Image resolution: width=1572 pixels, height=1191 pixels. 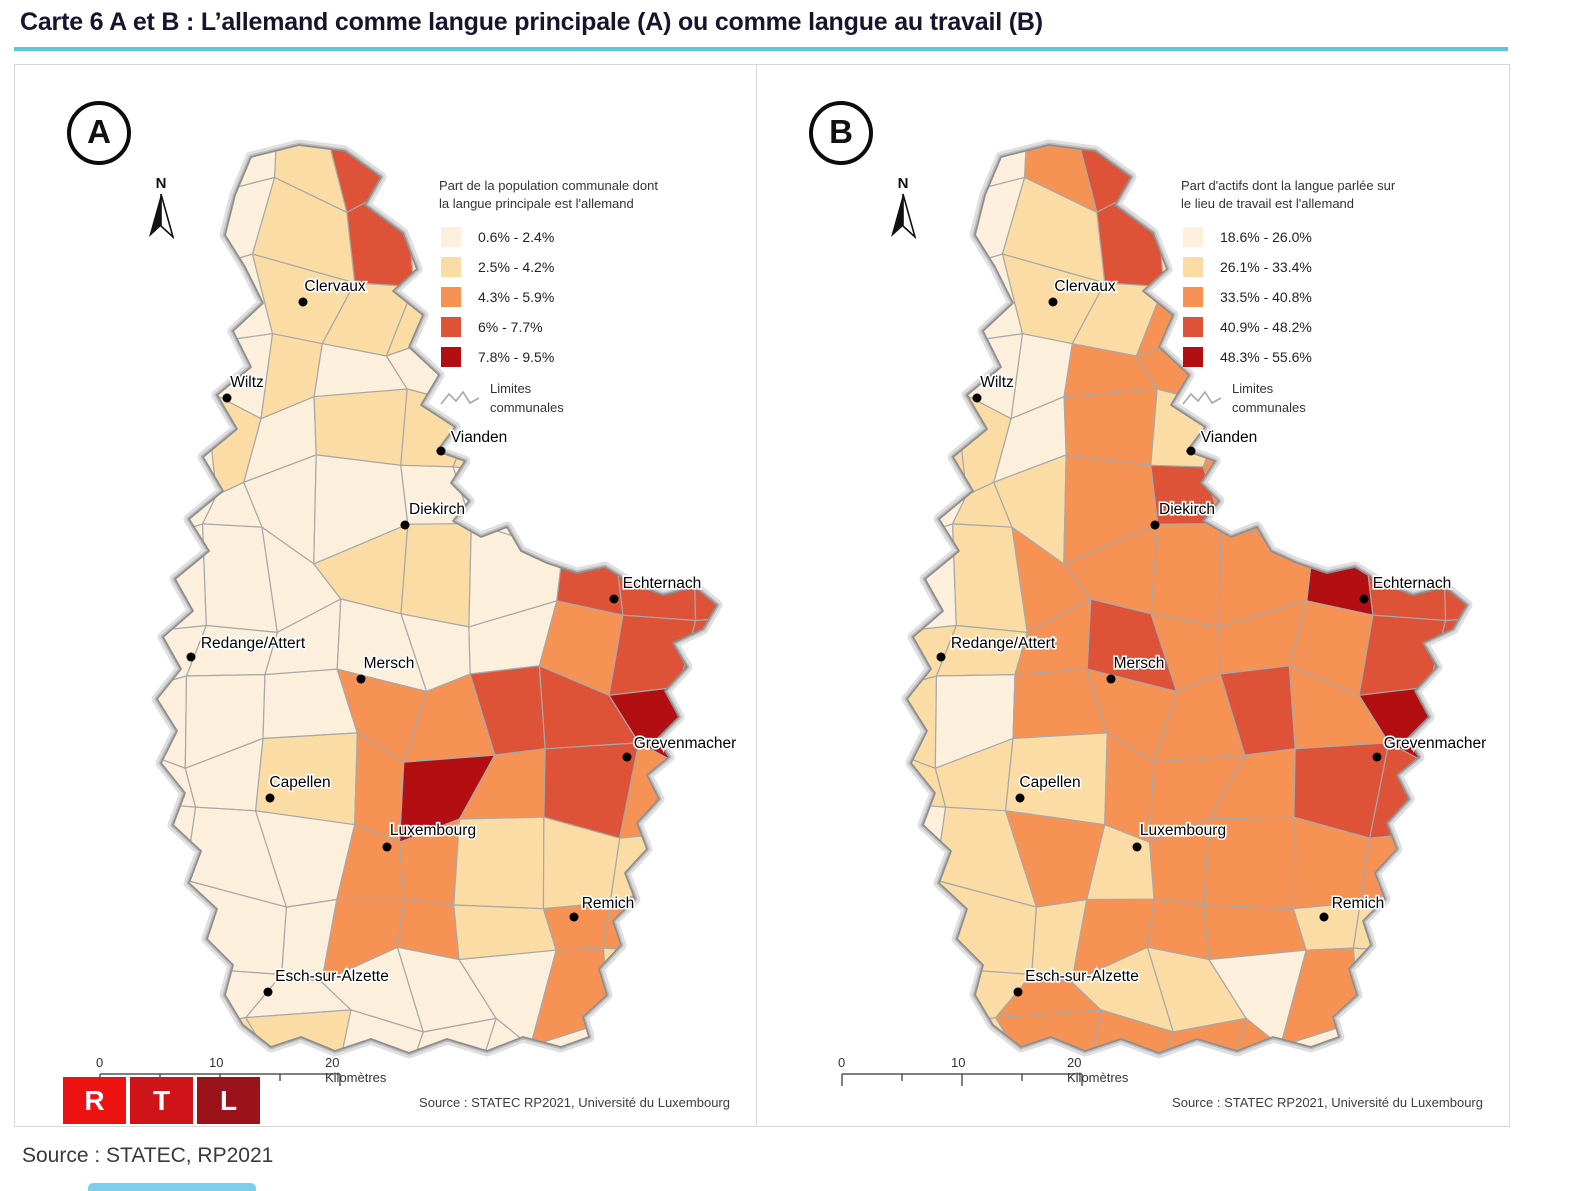 I want to click on scalebar-a: 0 10 20 Kilomètres, so click(x=241, y=1074).